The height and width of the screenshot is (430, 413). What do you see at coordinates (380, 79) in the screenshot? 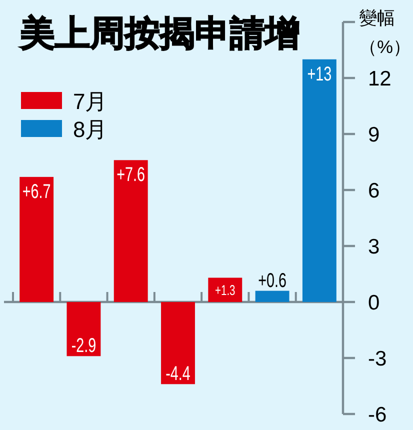
I see `y-tick-label: 12` at bounding box center [380, 79].